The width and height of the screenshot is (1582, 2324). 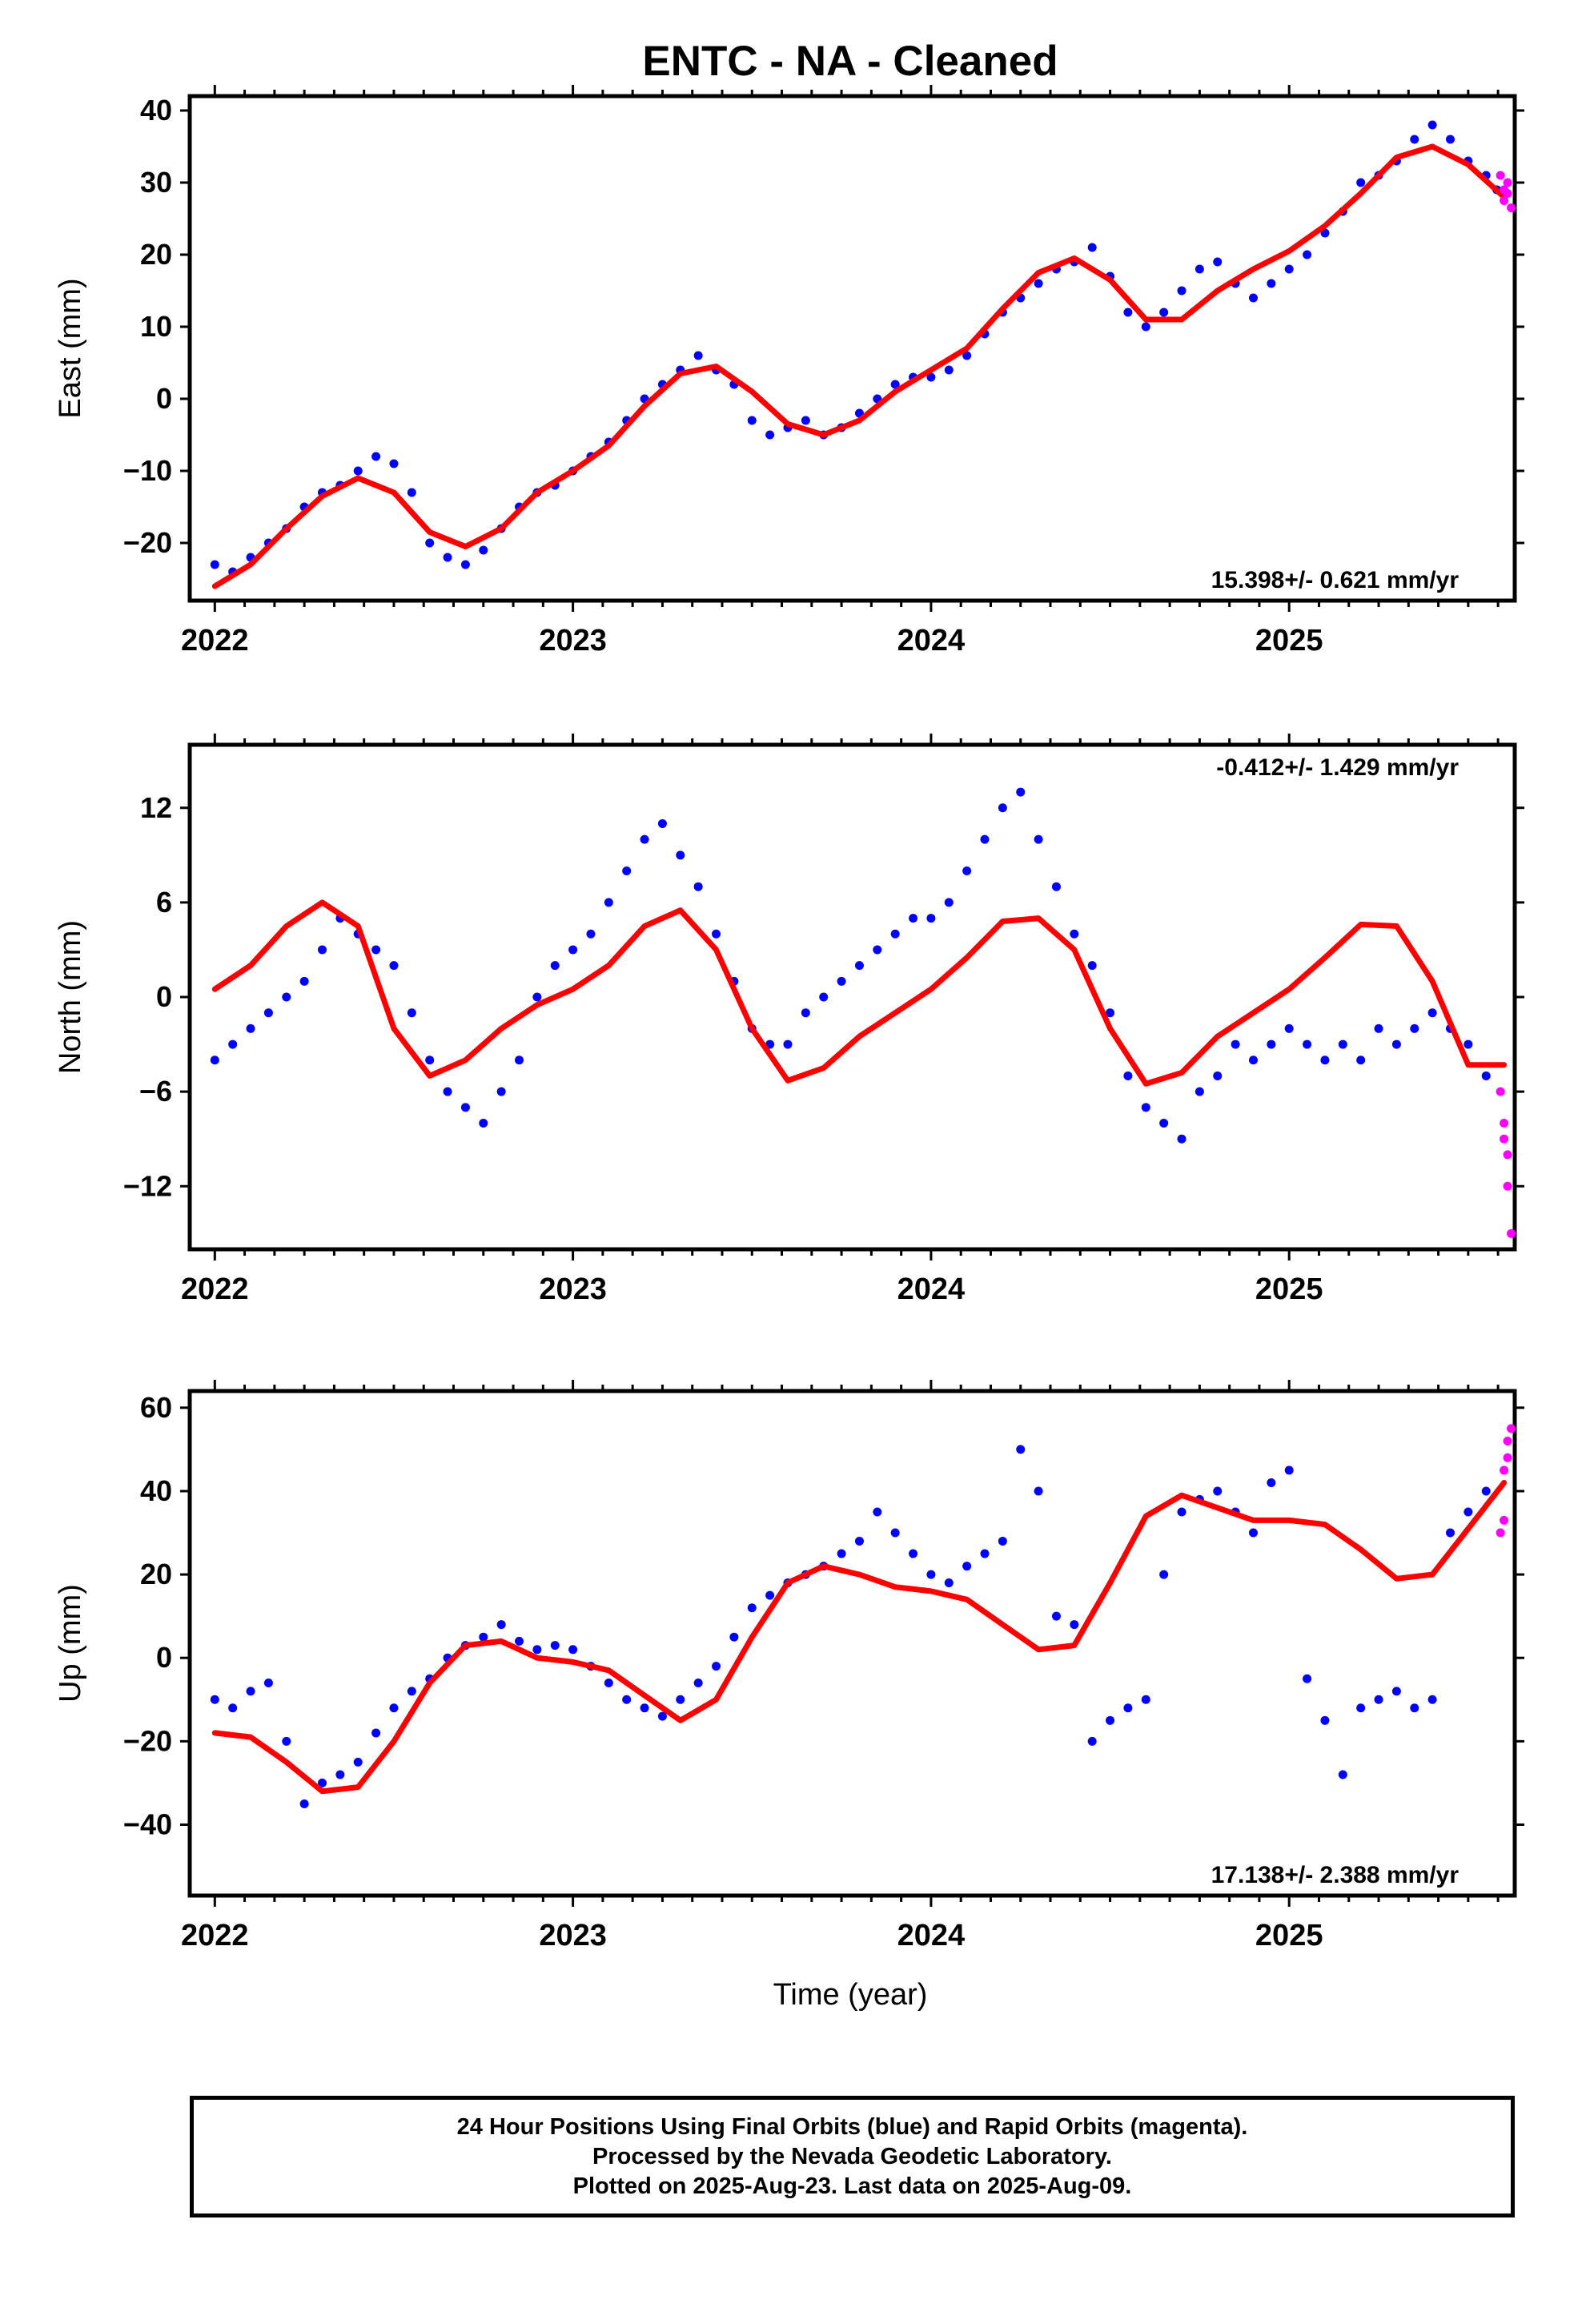 I want to click on y-tick-label: −40, so click(x=147, y=1823).